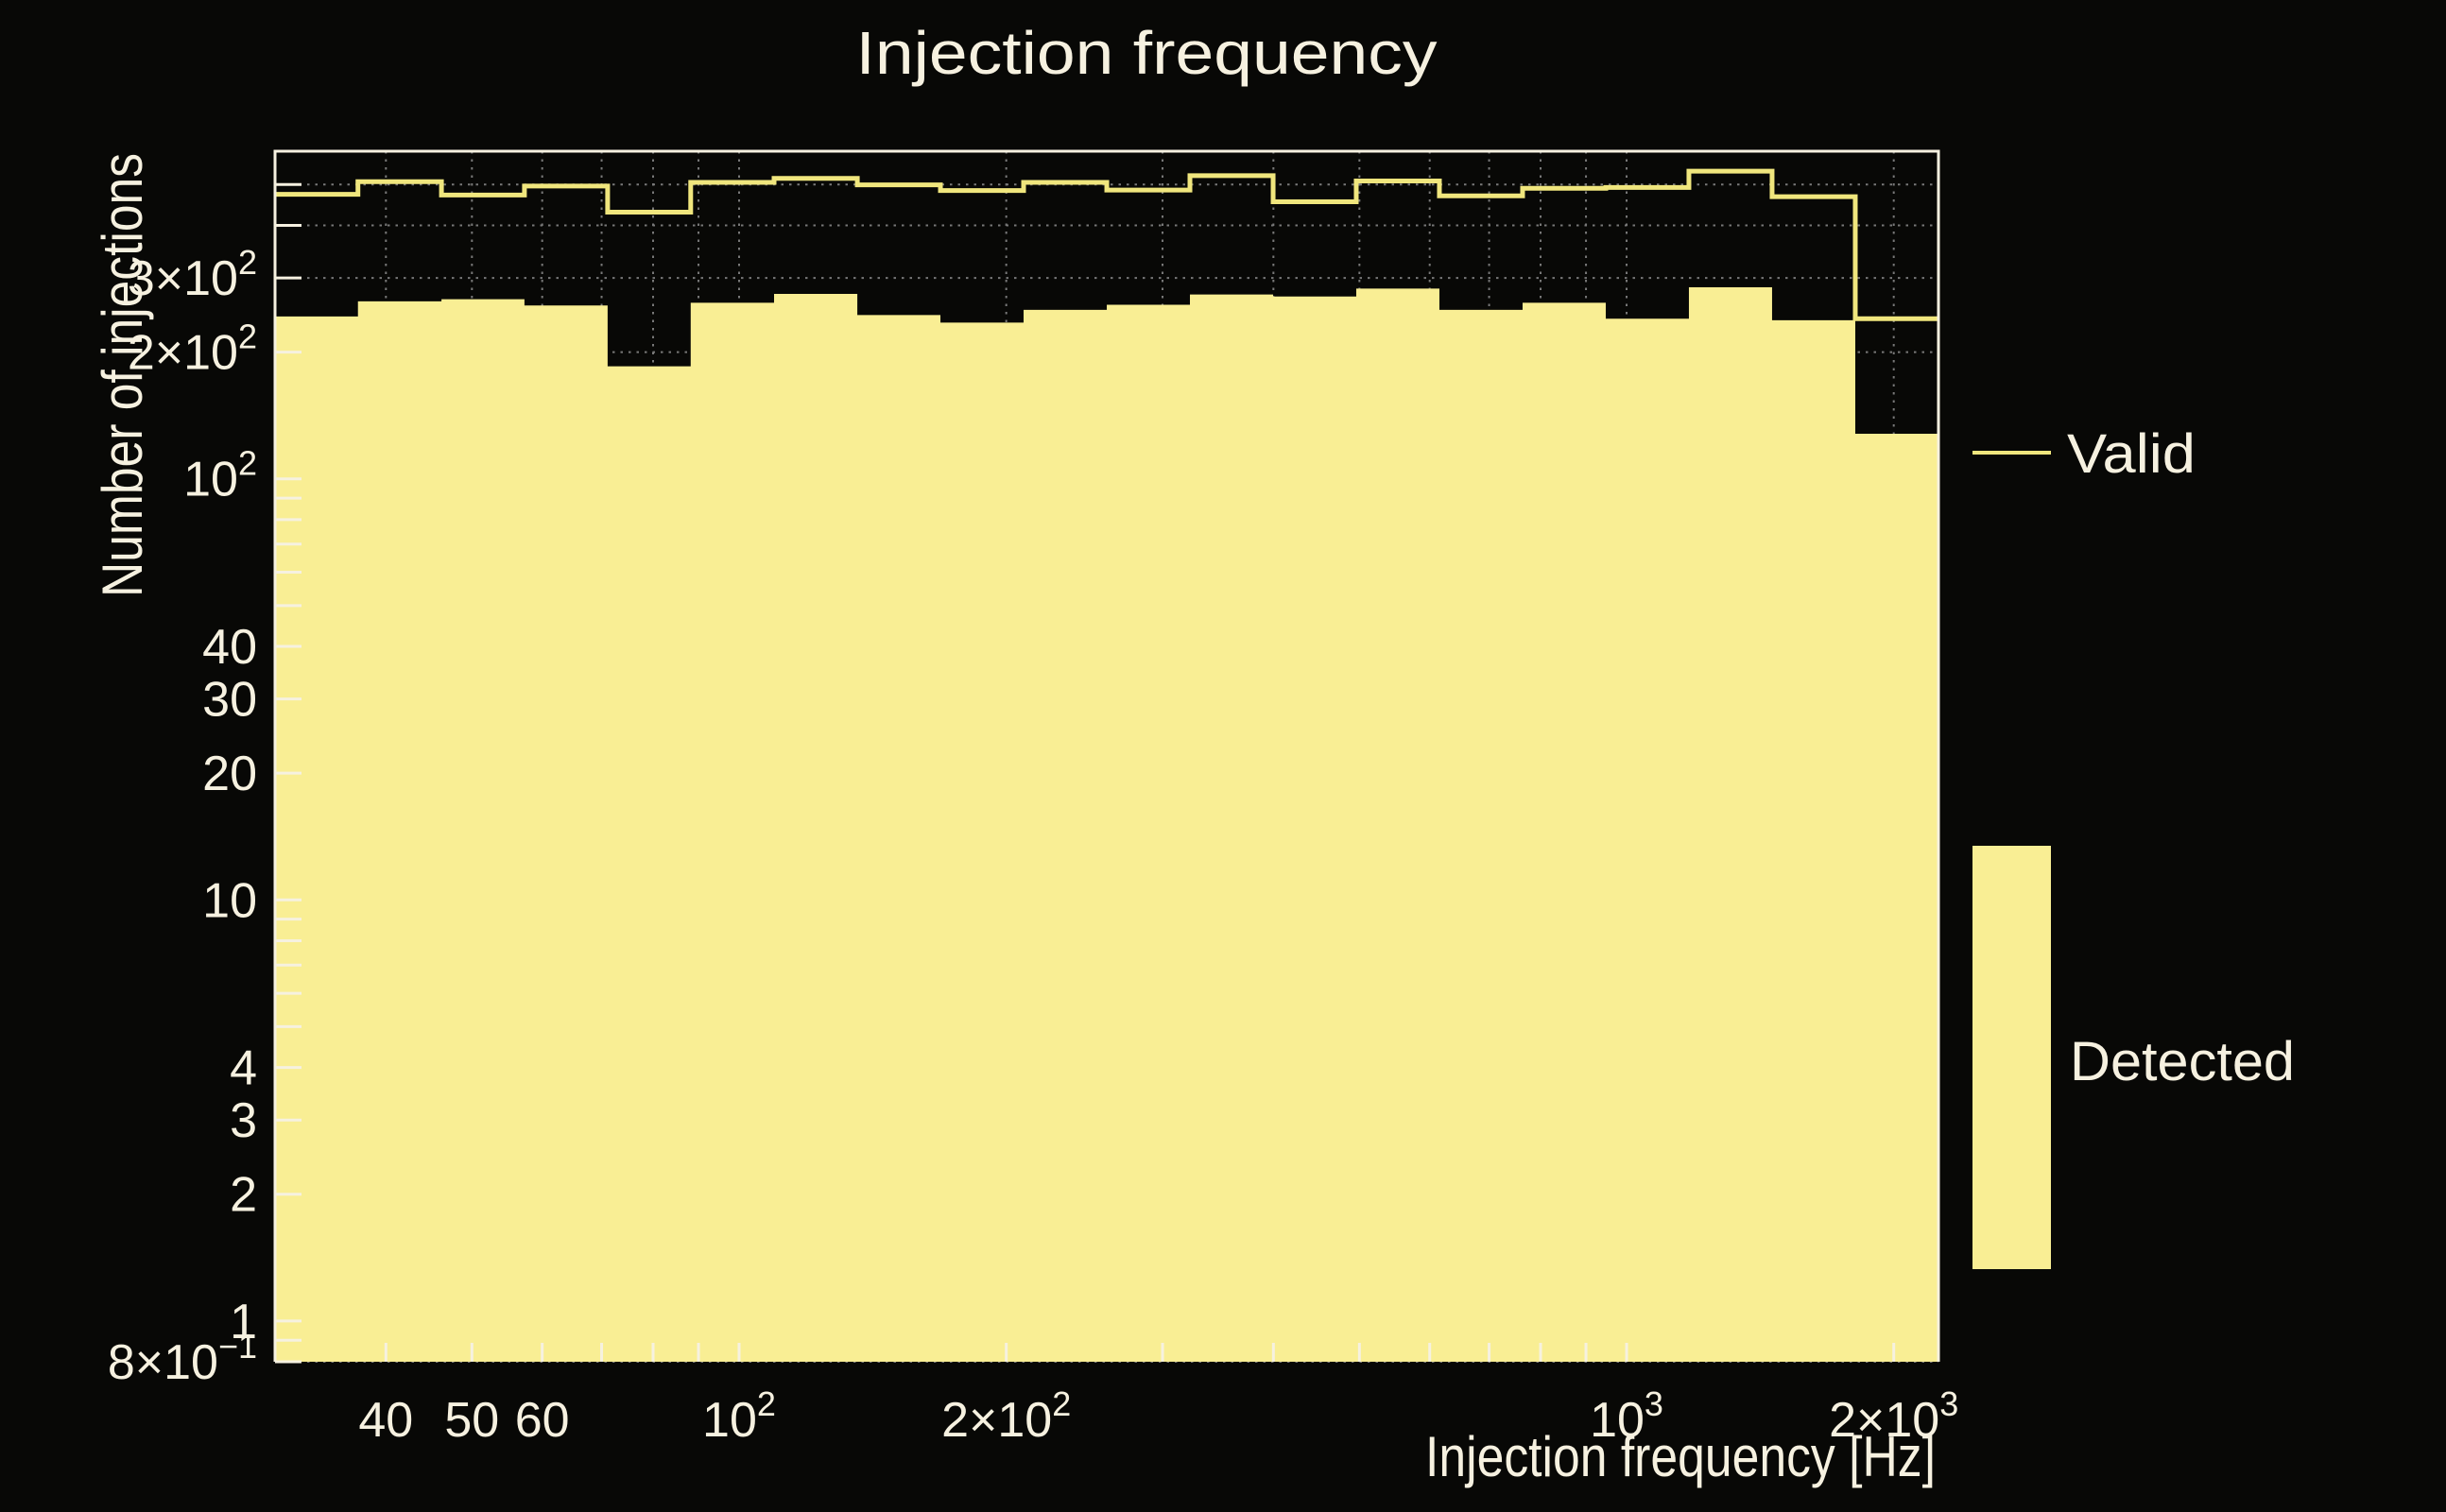 The width and height of the screenshot is (2446, 1512). I want to click on y-tick-label: 1, so click(243, 1322).